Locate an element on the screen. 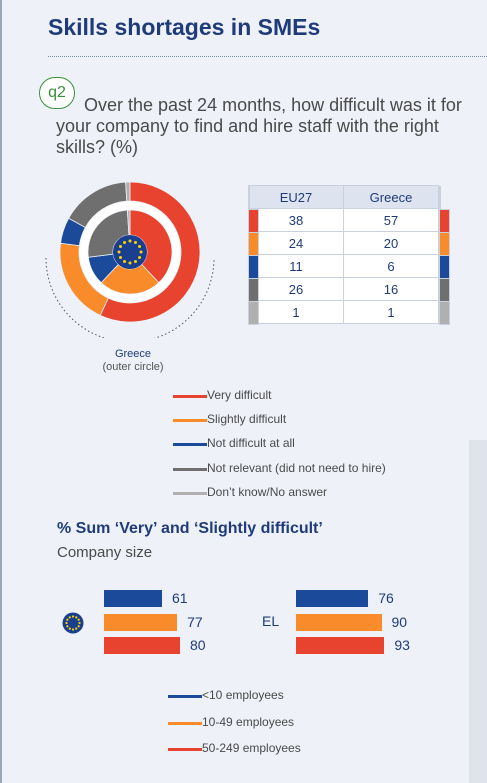  table-row: 26 16 is located at coordinates (349, 289).